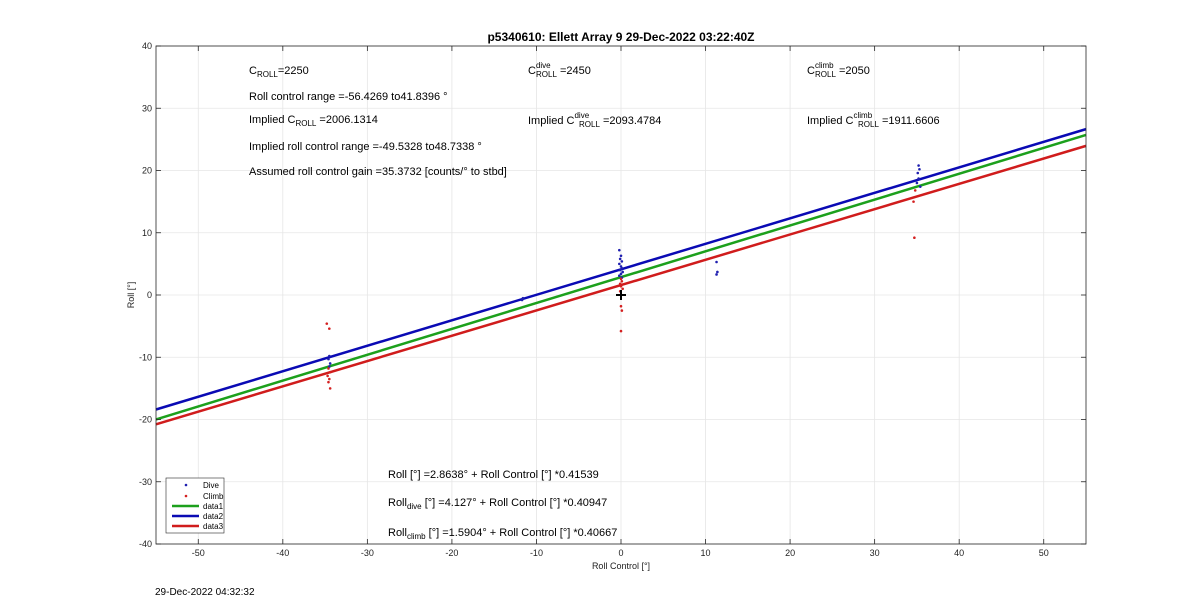 This screenshot has width=1200, height=611. I want to click on x-tick-label: 10, so click(706, 553).